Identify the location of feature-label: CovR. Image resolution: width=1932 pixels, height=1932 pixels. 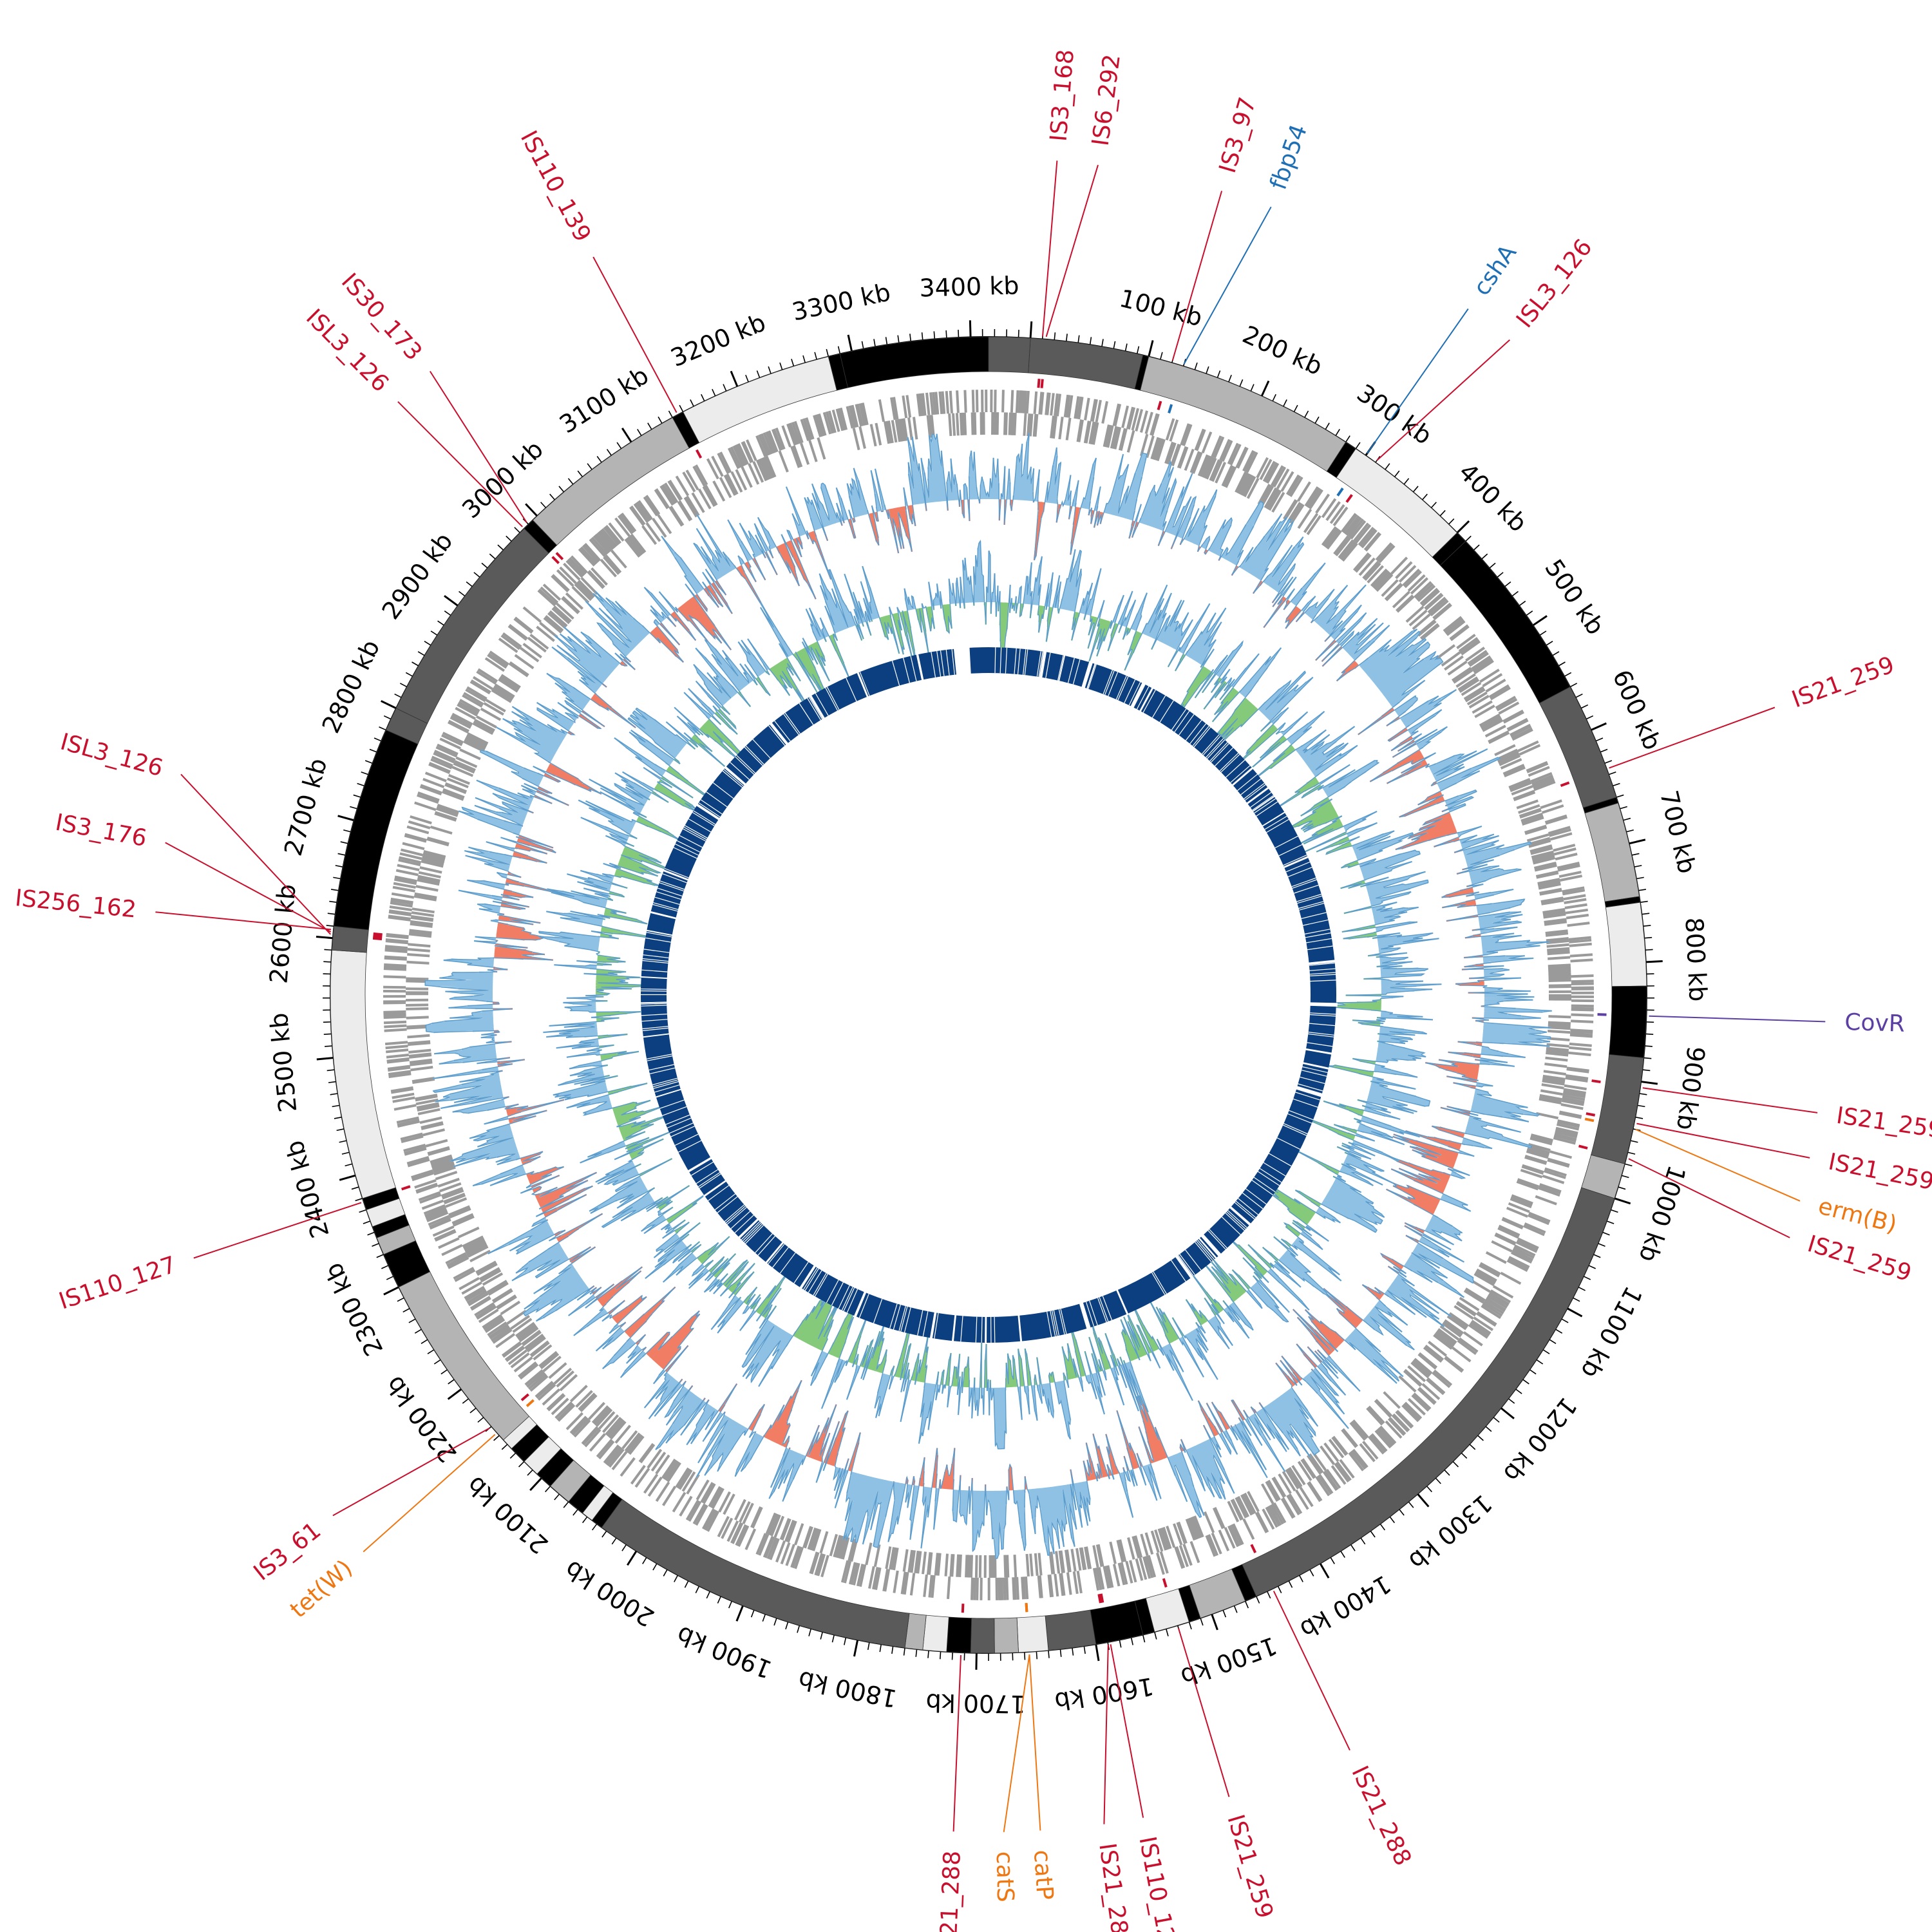
(1875, 1023).